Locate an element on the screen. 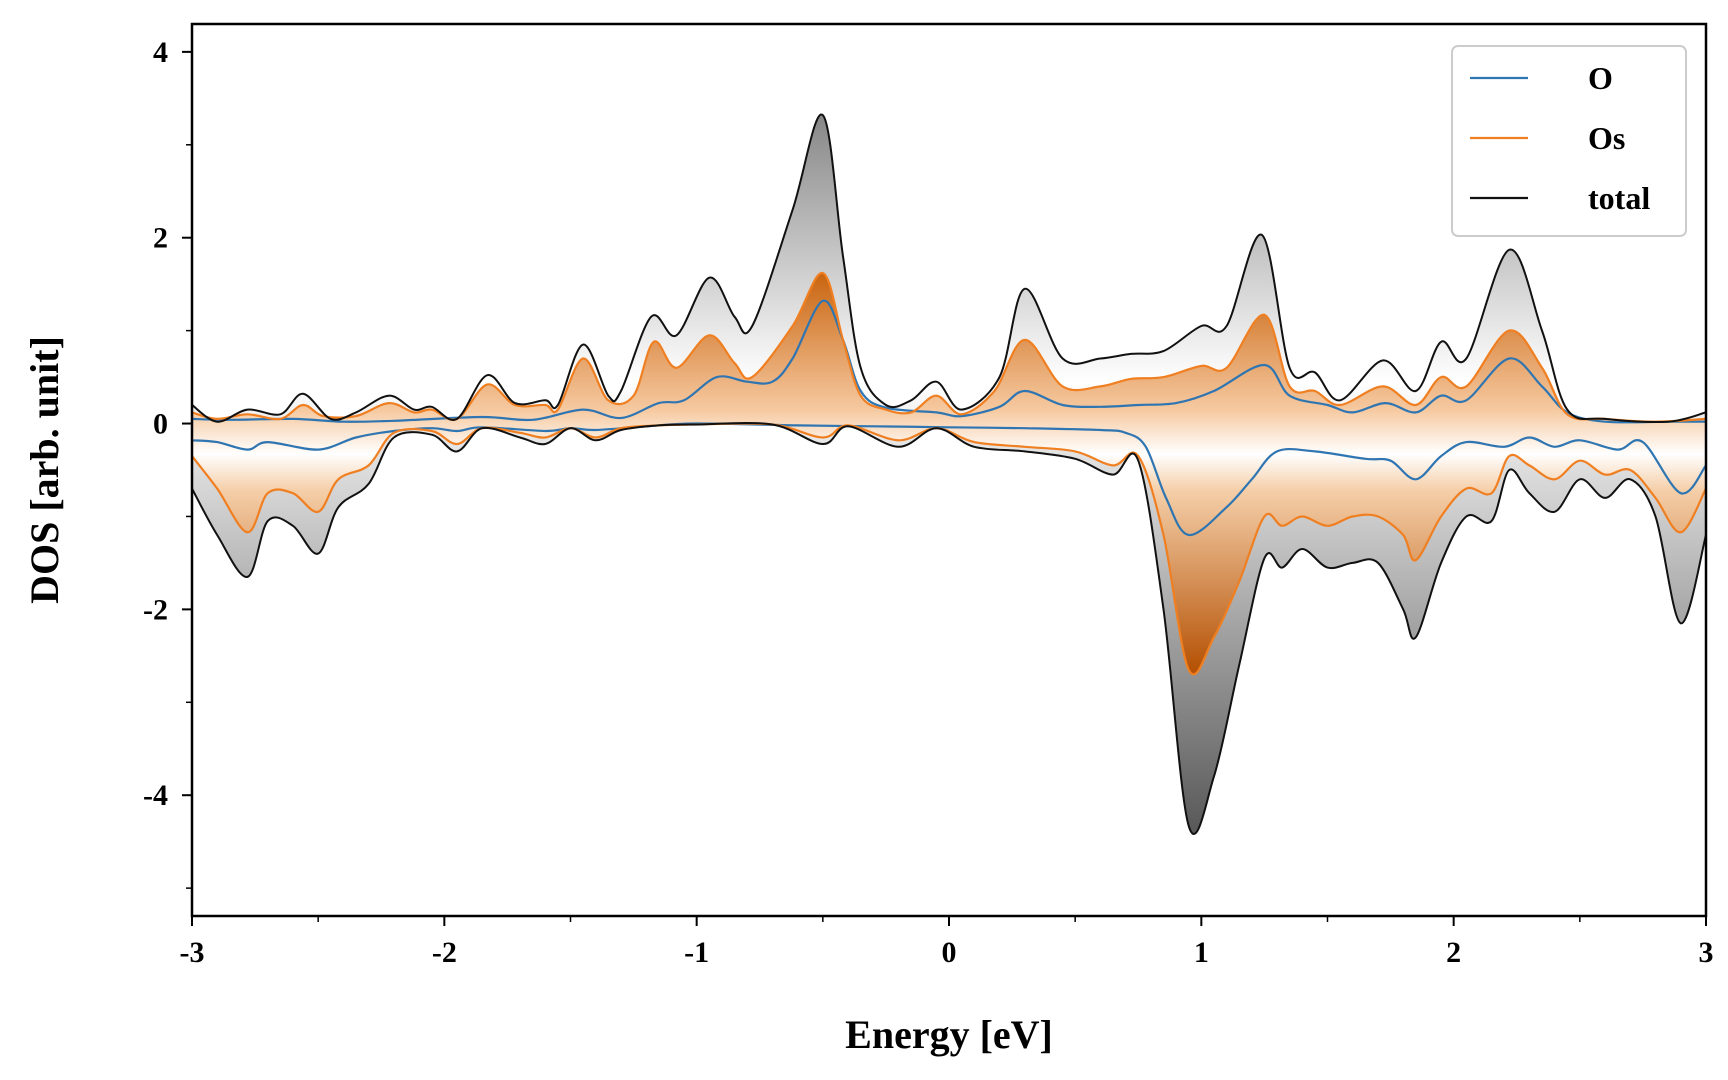 Image resolution: width=1728 pixels, height=1080 pixels. fill-os-up is located at coordinates (949, 348).